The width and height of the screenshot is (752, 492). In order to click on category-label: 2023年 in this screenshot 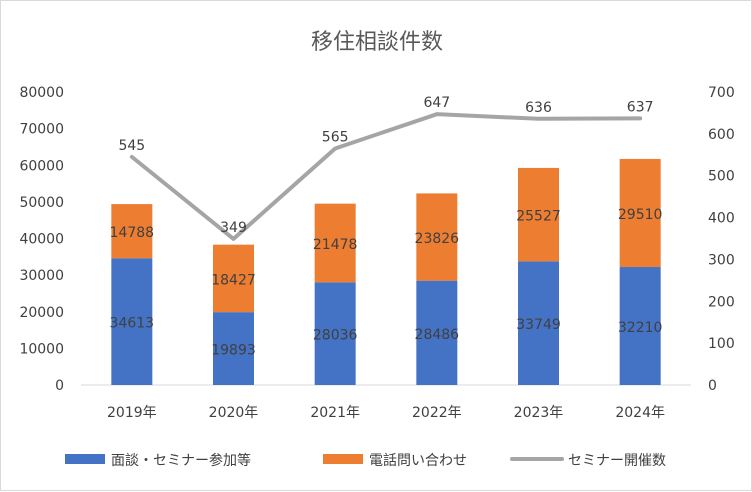, I will do `click(539, 413)`.